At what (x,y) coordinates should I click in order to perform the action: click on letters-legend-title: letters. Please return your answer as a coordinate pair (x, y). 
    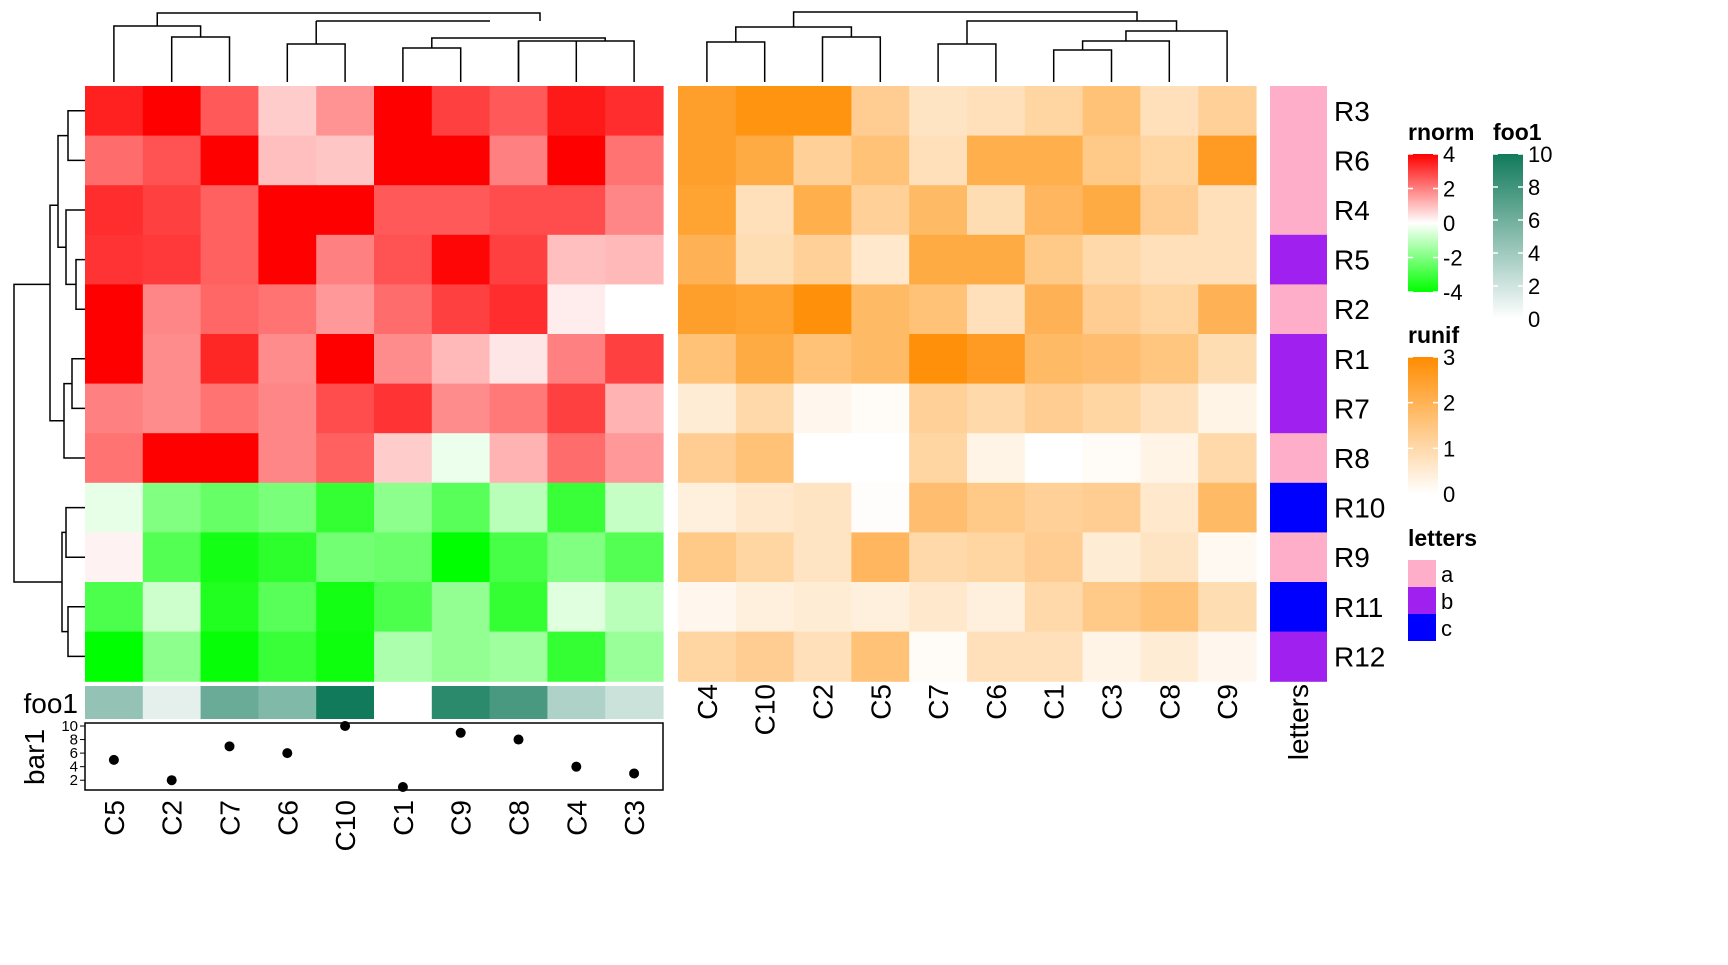
    Looking at the image, I should click on (1442, 538).